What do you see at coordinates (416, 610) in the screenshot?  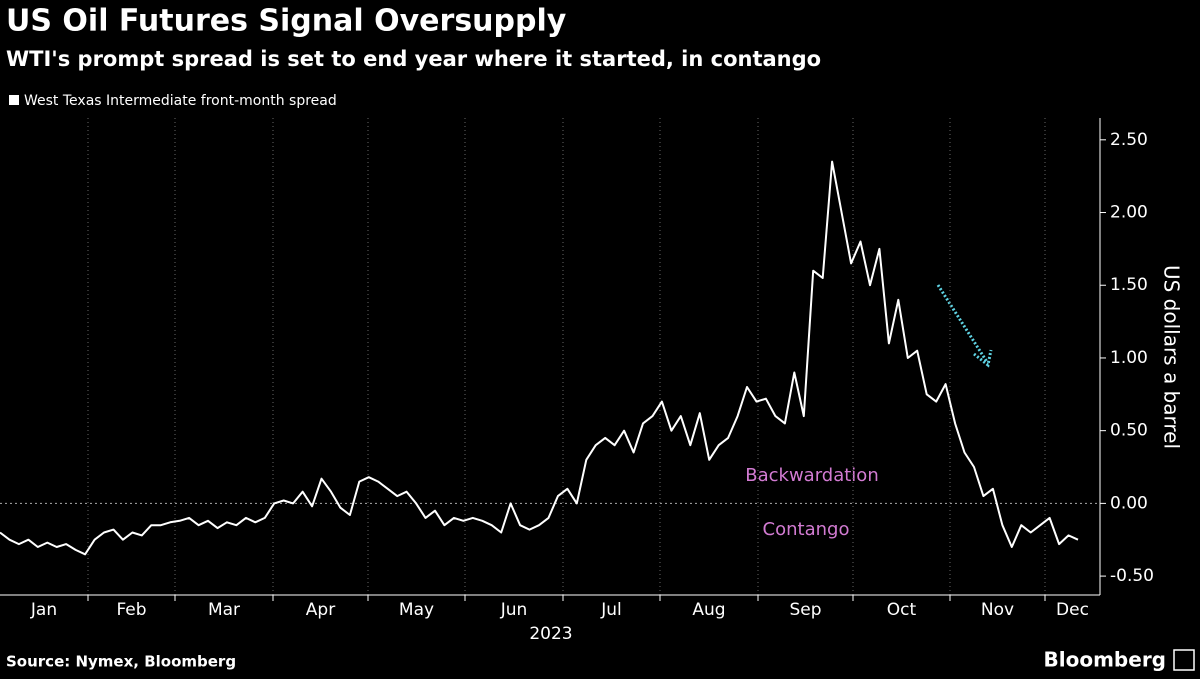 I see `x-tick-label: May` at bounding box center [416, 610].